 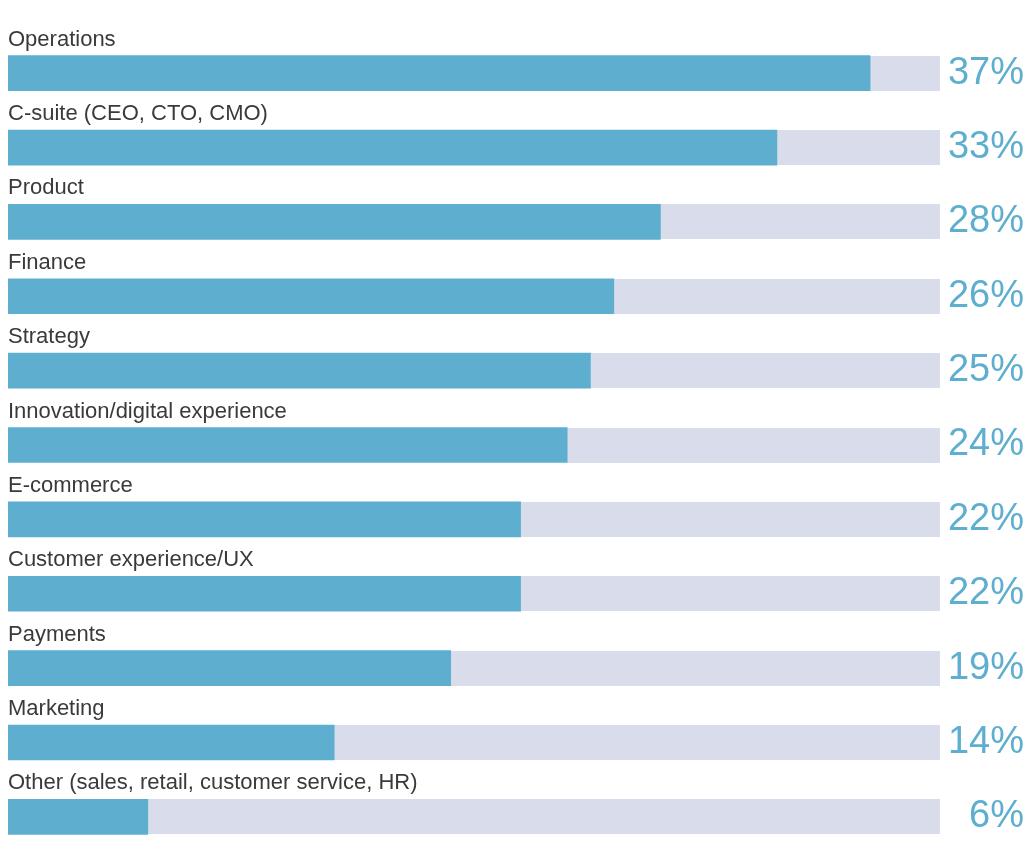 I want to click on y-tick-label: Other (sales, retail, customer service, HR), so click(x=213, y=782).